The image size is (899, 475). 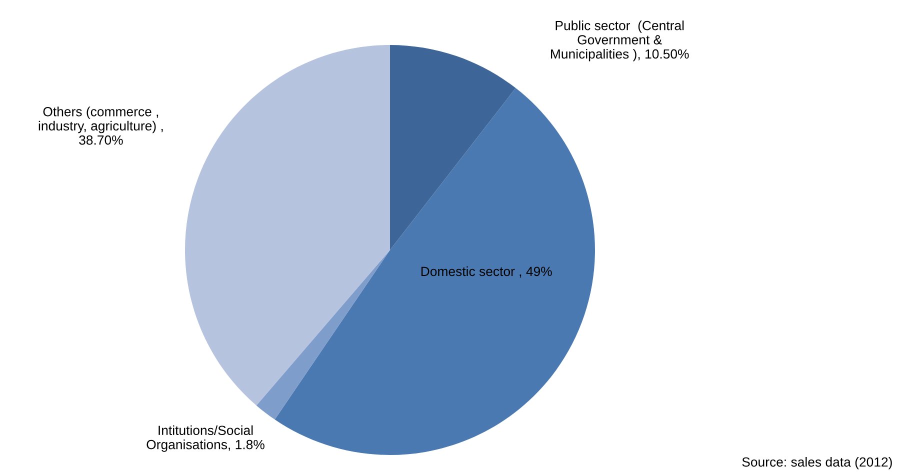 What do you see at coordinates (620, 41) in the screenshot?
I see `slice-label: Public sector (Central Government & Municipalities ), 10.50%` at bounding box center [620, 41].